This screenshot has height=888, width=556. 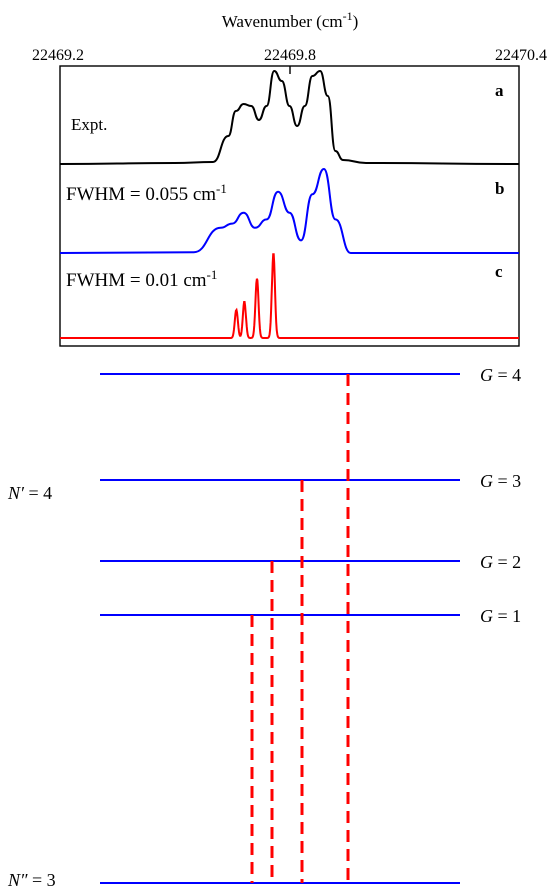 I want to click on level-label-g1: G = 1, so click(x=500, y=616).